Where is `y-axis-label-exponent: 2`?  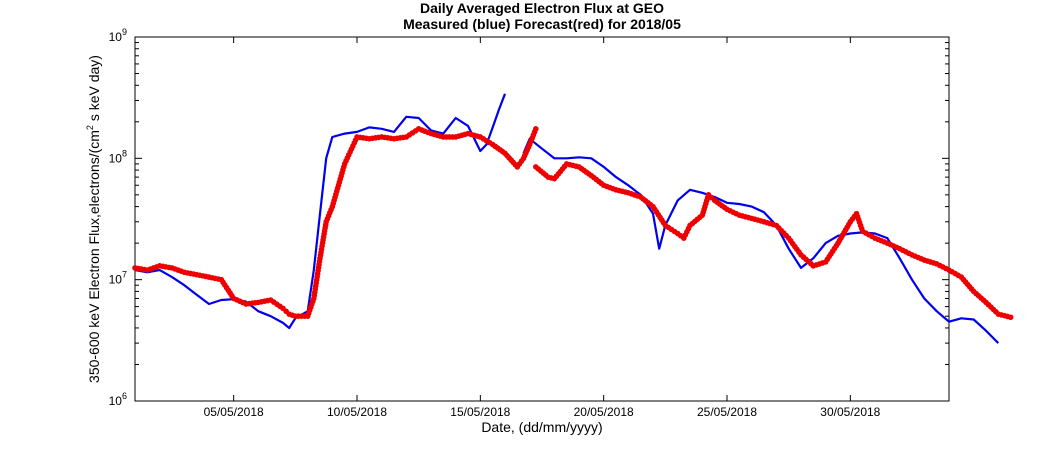
y-axis-label-exponent: 2 is located at coordinates (90, 127).